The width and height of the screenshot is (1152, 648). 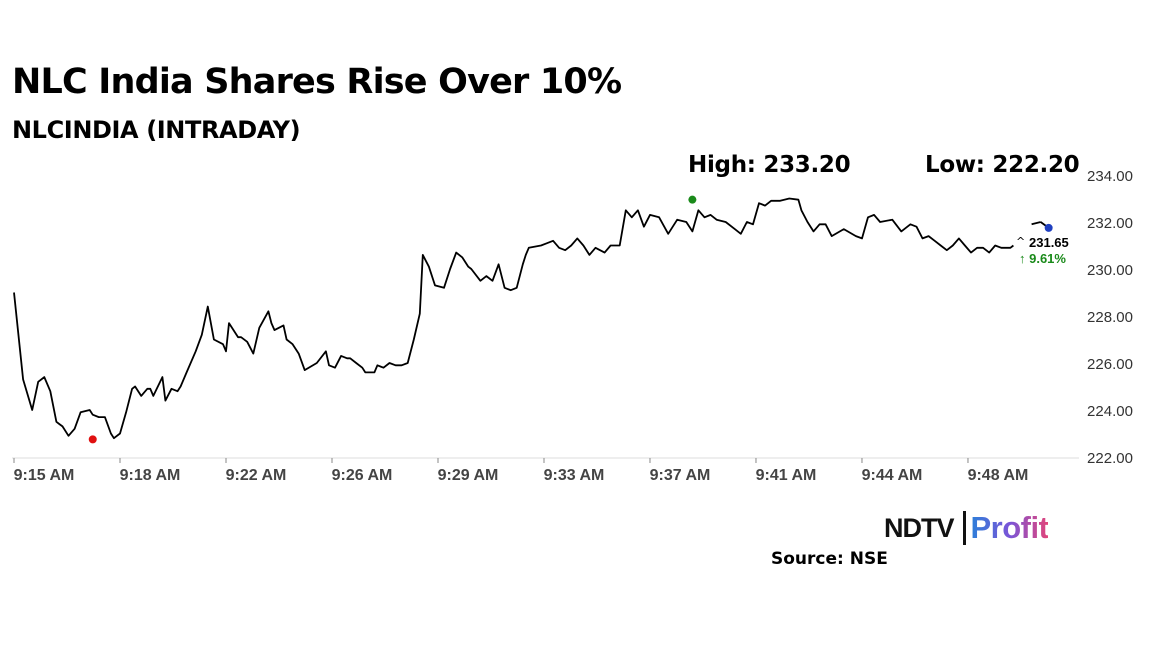 I want to click on x-tick-label: 9:29 AM, so click(x=468, y=475).